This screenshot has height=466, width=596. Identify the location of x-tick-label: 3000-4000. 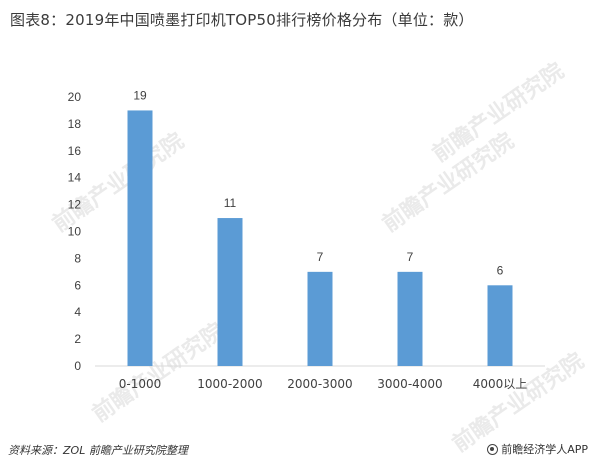
(409, 384).